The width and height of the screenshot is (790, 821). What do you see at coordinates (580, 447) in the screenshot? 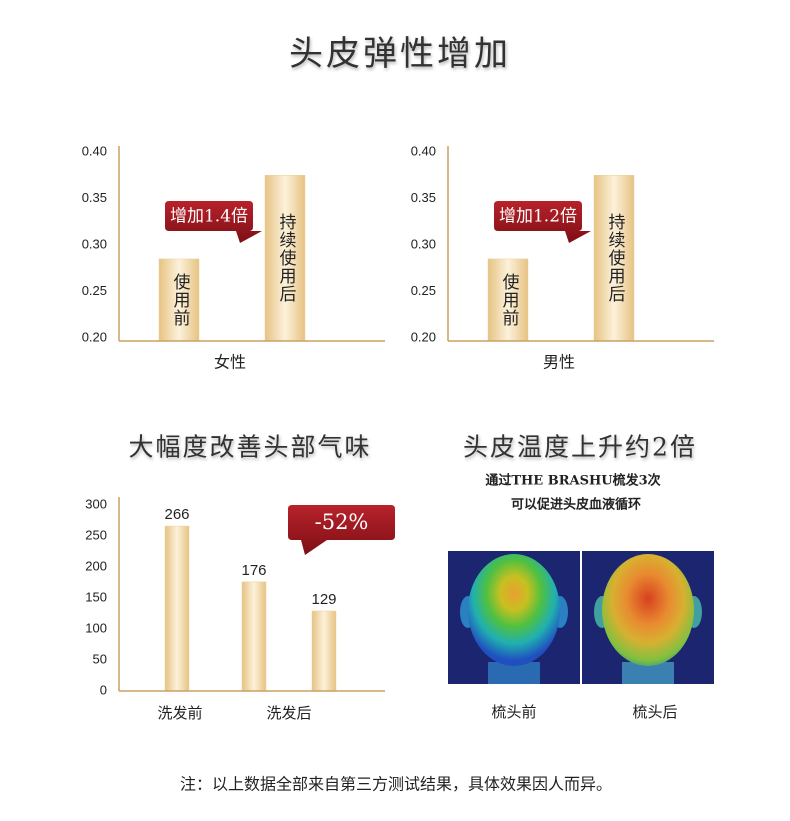
I see `section-title: 头皮温度上升约2倍` at bounding box center [580, 447].